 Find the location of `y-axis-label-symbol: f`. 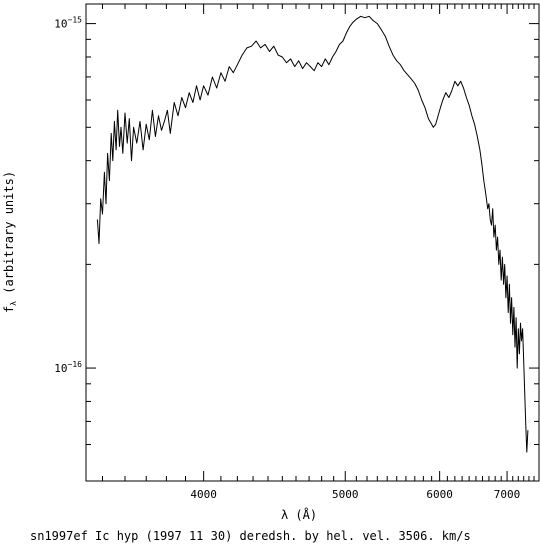

y-axis-label-symbol: f is located at coordinates (9, 309).